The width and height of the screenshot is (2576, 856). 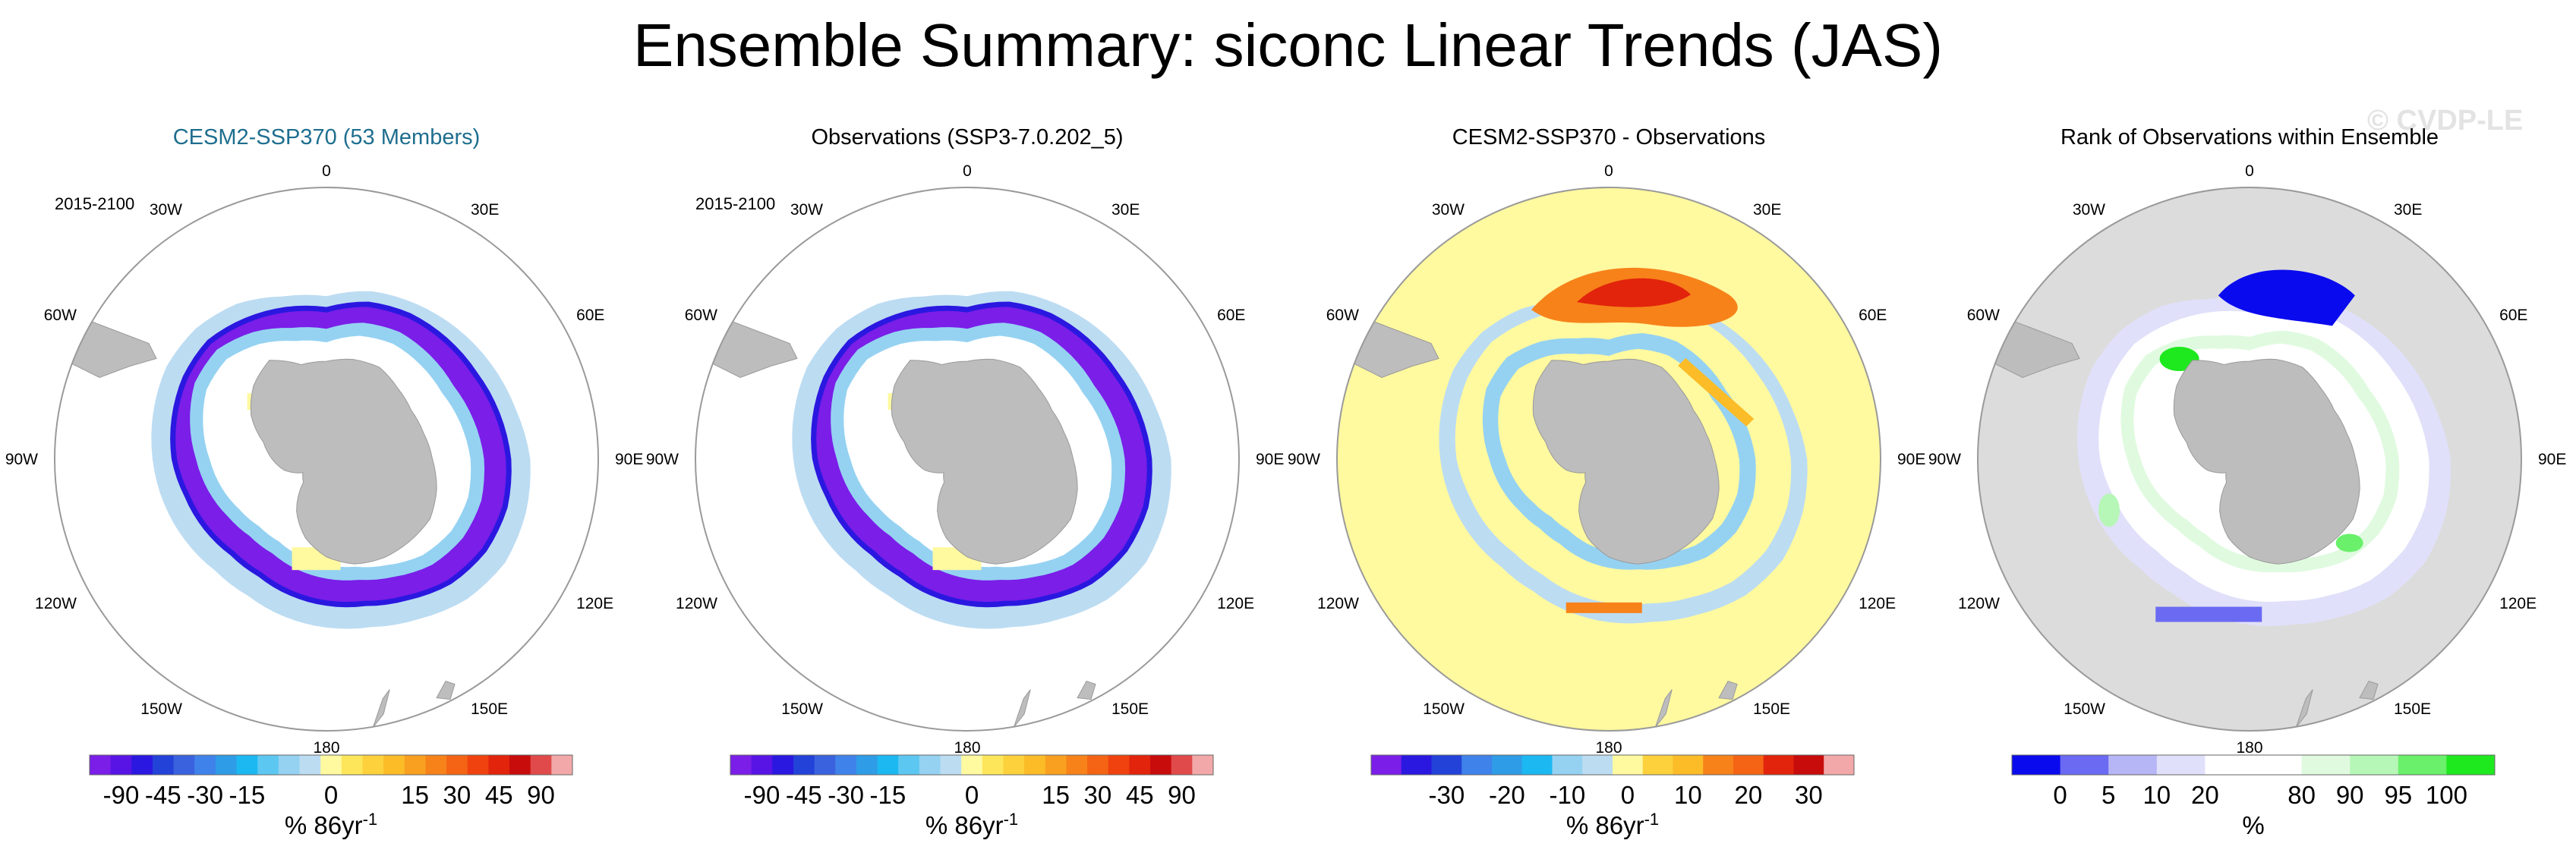 What do you see at coordinates (2108, 795) in the screenshot?
I see `colorbar-tick-label: 5` at bounding box center [2108, 795].